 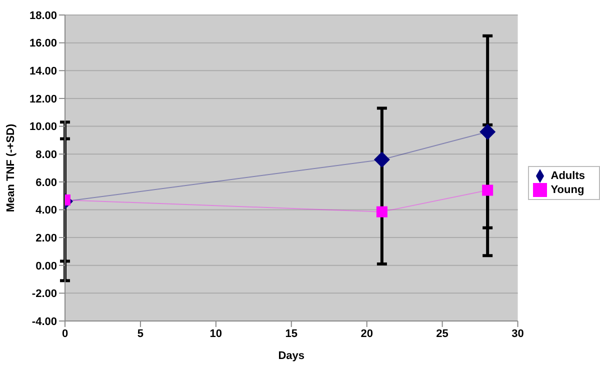 I want to click on x-tick-label: 30, so click(x=518, y=334).